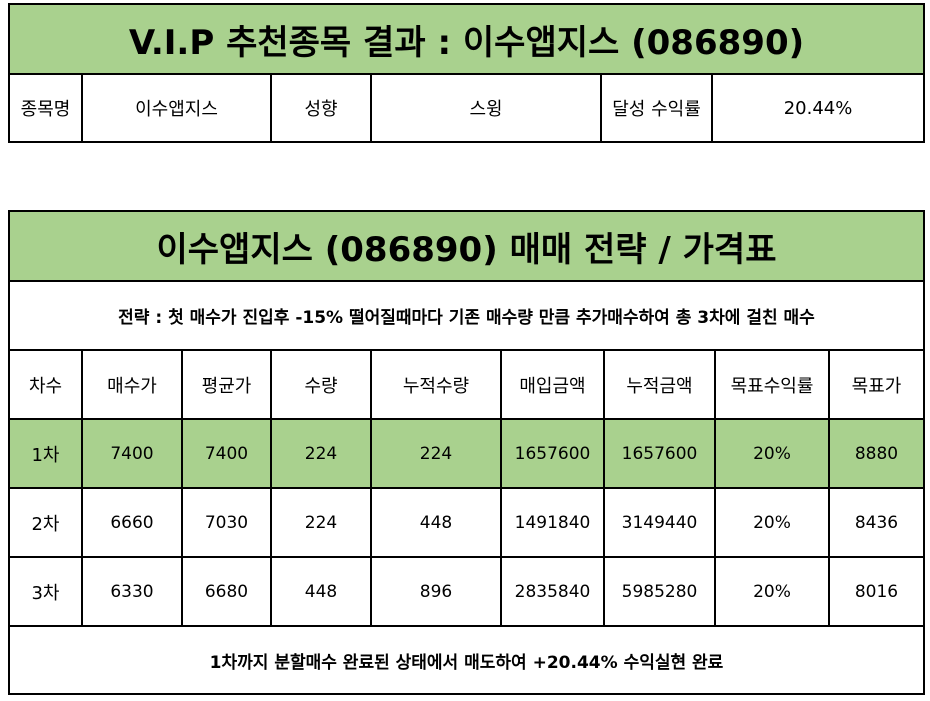 This screenshot has width=930, height=701. What do you see at coordinates (876, 591) in the screenshot?
I see `table-cell: 8016` at bounding box center [876, 591].